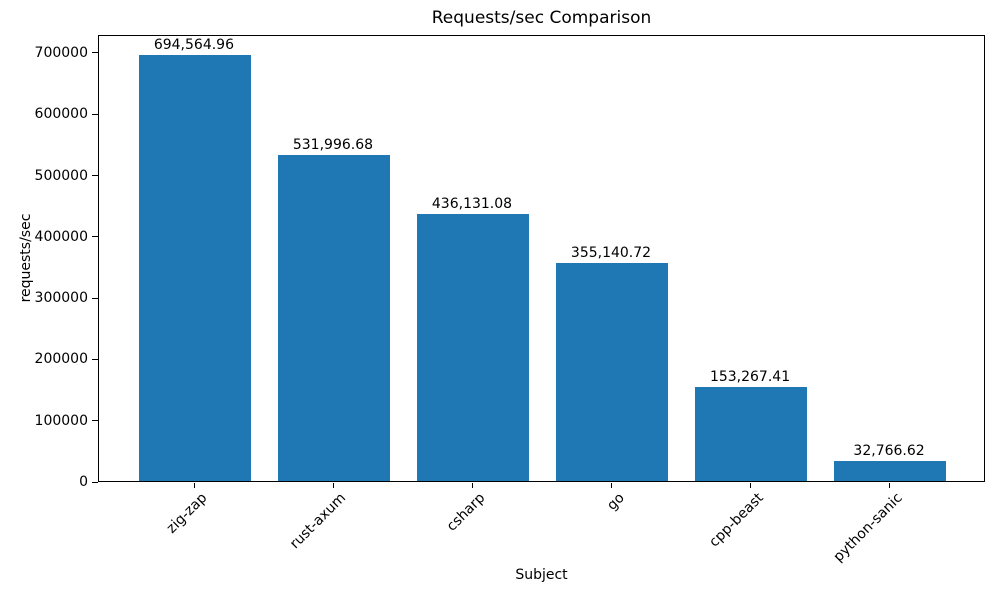 The image size is (1000, 600). What do you see at coordinates (61, 420) in the screenshot?
I see `y-tick-label: 100000` at bounding box center [61, 420].